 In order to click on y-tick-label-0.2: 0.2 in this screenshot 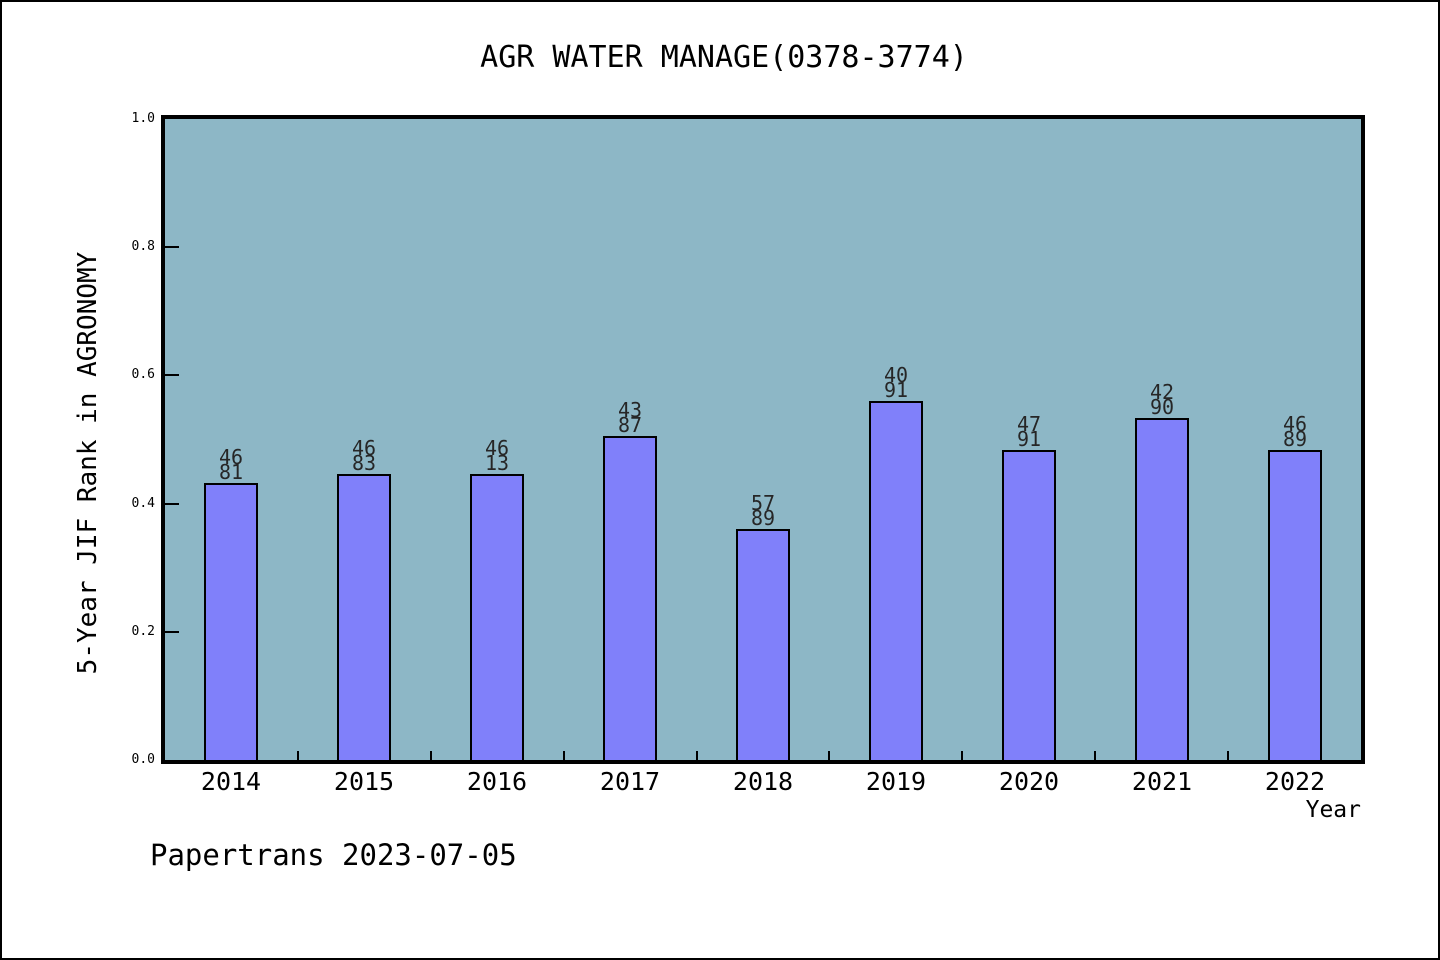, I will do `click(143, 631)`.